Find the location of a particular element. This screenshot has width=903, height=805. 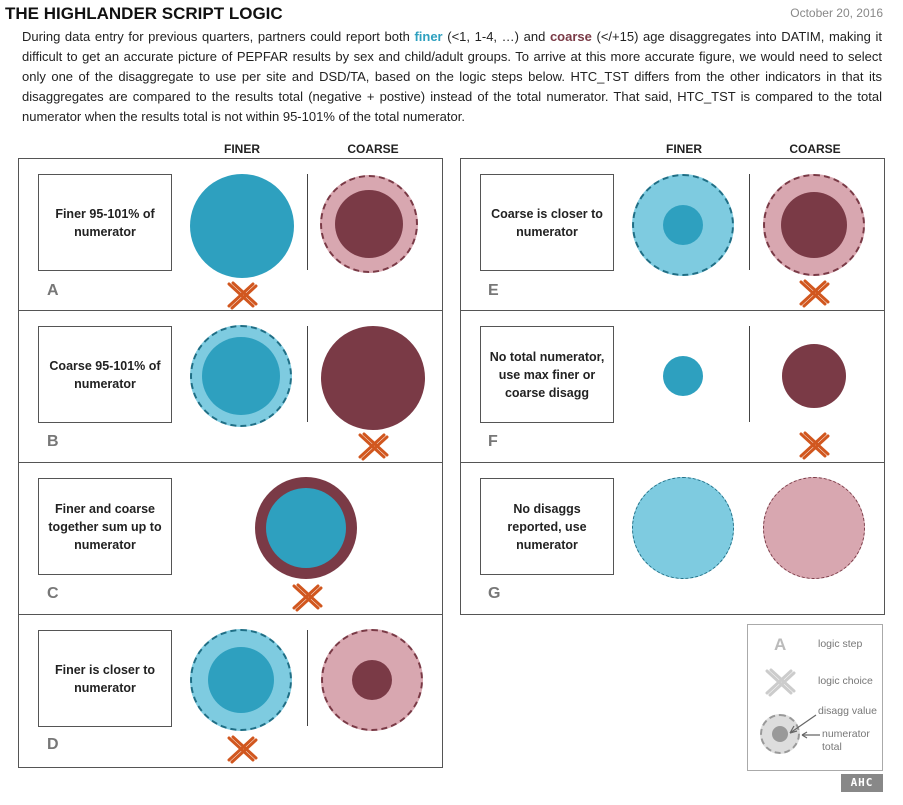

step-a-coarse-disagg-circle is located at coordinates (369, 224).